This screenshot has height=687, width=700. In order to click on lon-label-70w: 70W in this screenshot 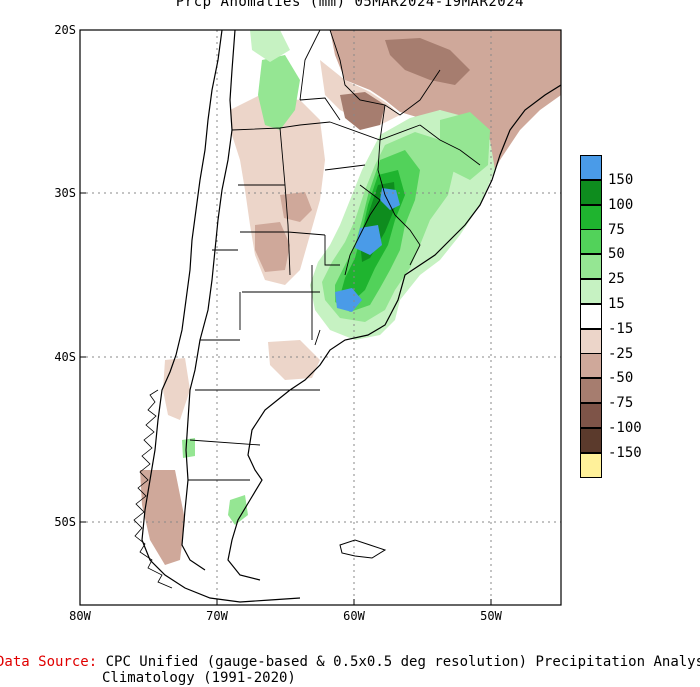, I will do `click(217, 616)`.